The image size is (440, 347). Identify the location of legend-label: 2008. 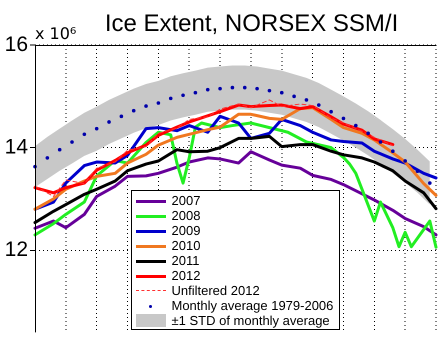
(186, 216).